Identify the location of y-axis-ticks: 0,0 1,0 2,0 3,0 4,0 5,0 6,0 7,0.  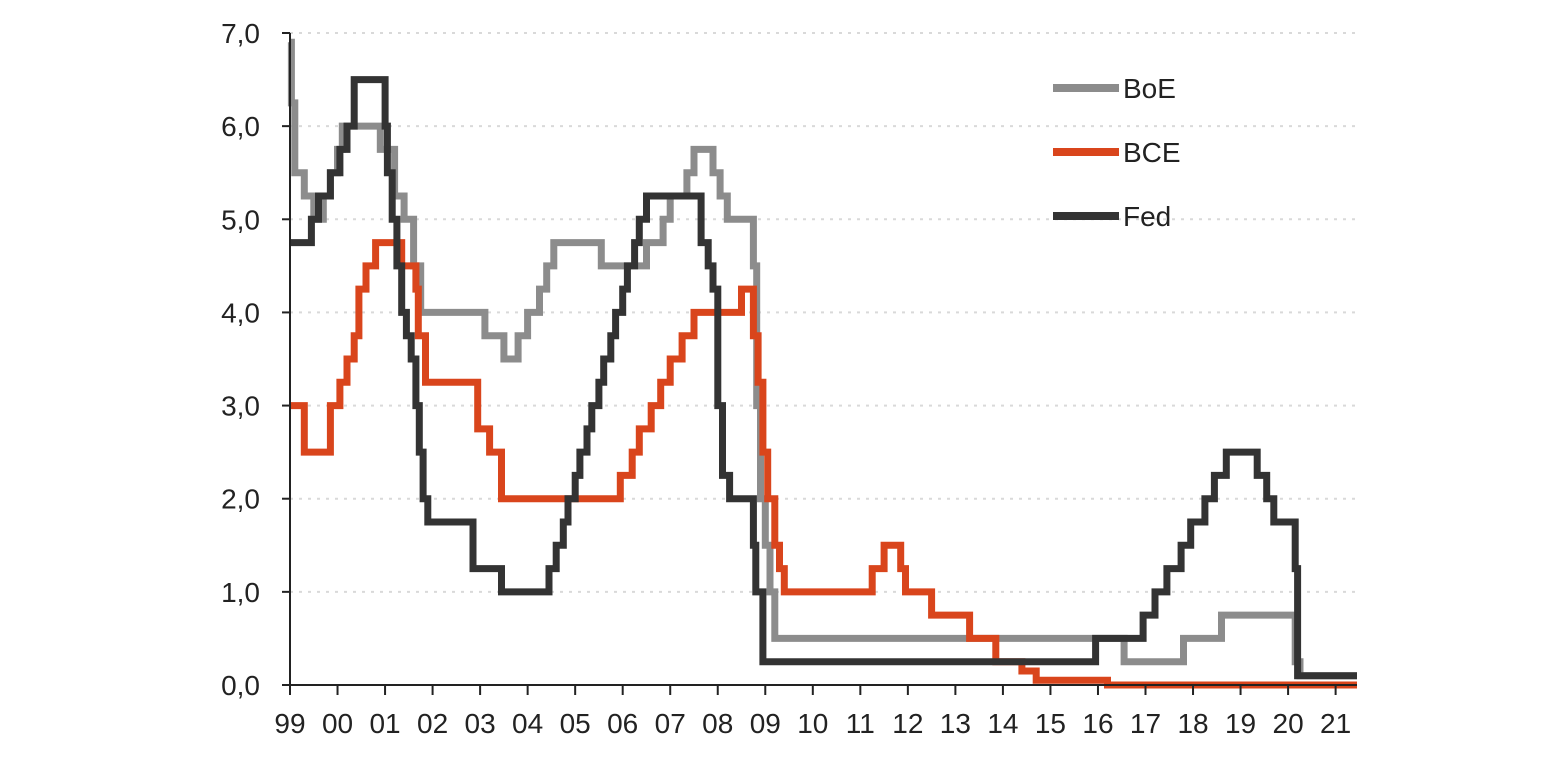
(255, 359).